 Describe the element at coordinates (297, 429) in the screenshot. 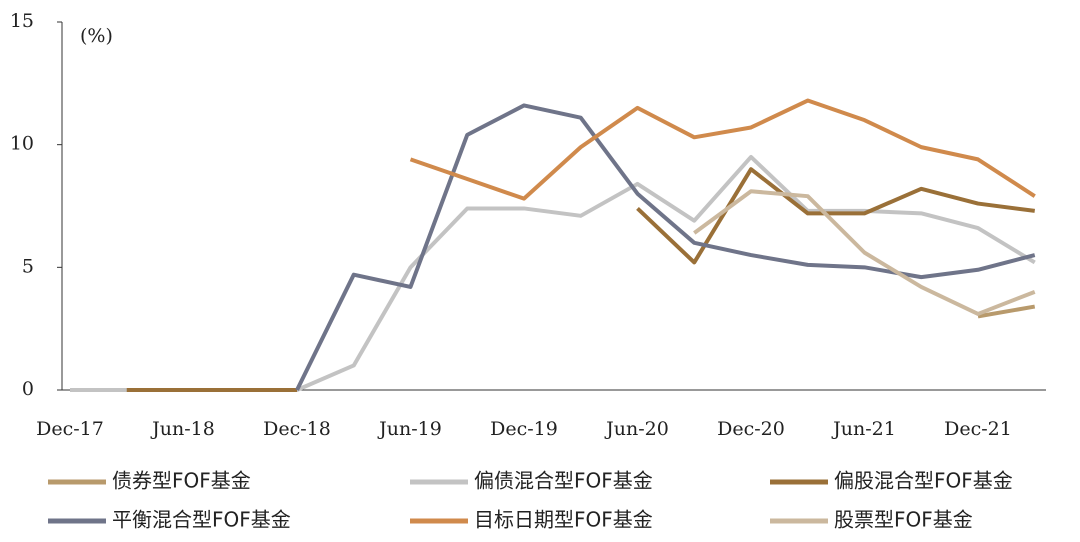

I see `x-tick-label: Dec-18` at that location.